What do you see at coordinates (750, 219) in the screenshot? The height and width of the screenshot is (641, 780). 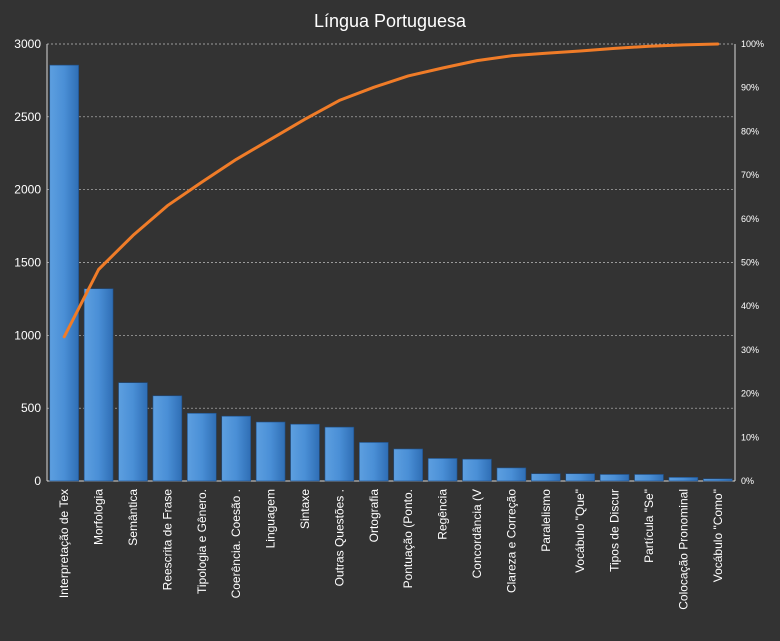 I see `right-tick-label: 60%` at bounding box center [750, 219].